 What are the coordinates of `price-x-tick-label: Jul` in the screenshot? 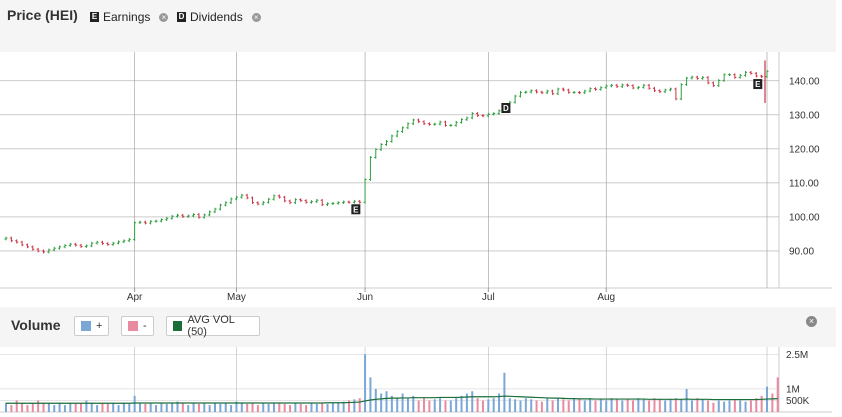 It's located at (488, 297).